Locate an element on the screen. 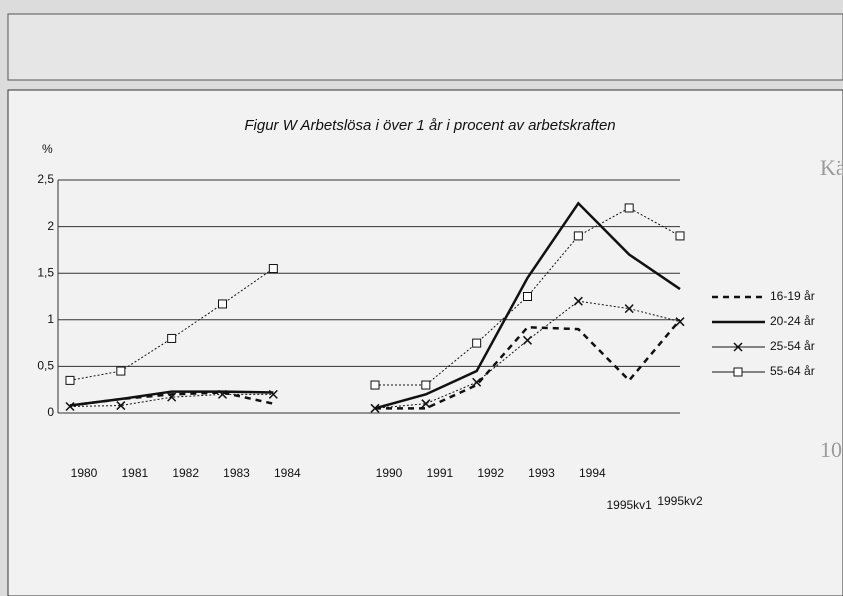 This screenshot has height=596, width=843. background-text: Källa: AKU is located at coordinates (831, 167).